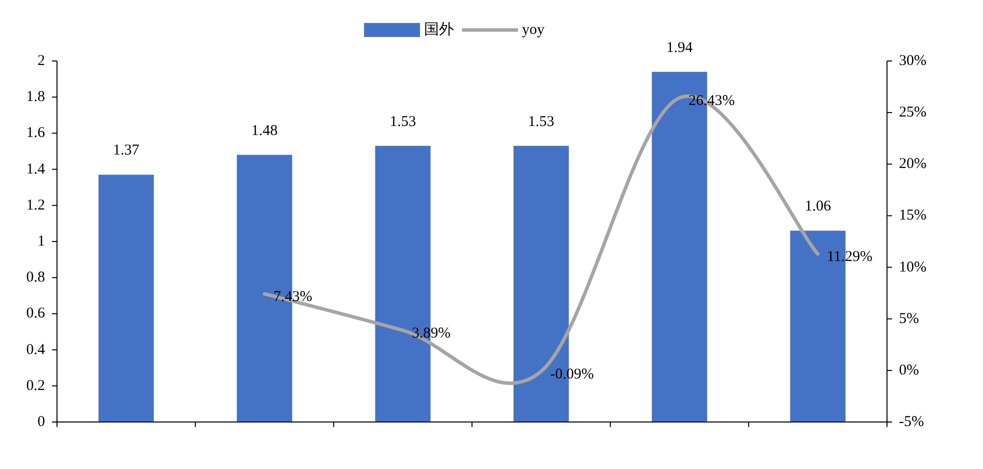 The image size is (983, 469). Describe the element at coordinates (41, 61) in the screenshot. I see `y-tick-label: 2` at that location.